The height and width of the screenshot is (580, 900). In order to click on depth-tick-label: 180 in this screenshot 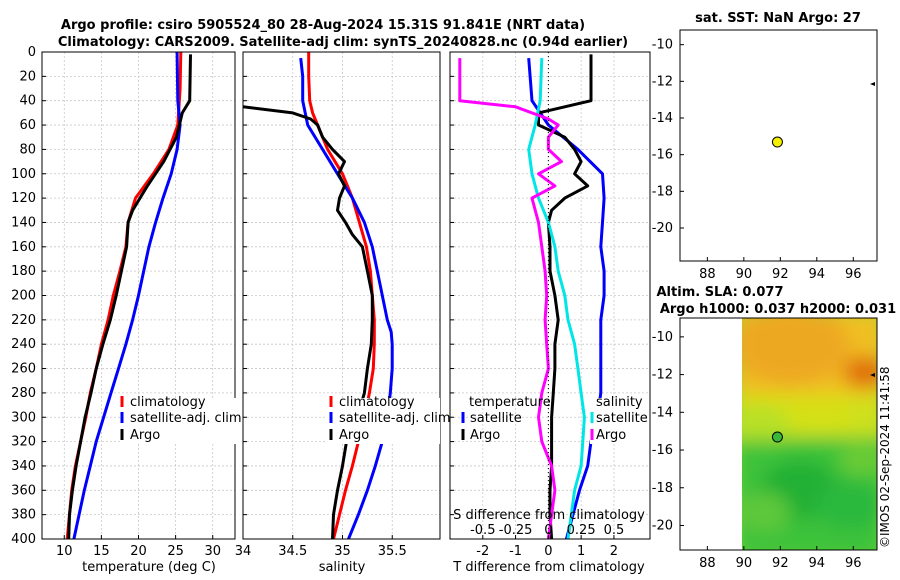, I will do `click(23, 271)`.